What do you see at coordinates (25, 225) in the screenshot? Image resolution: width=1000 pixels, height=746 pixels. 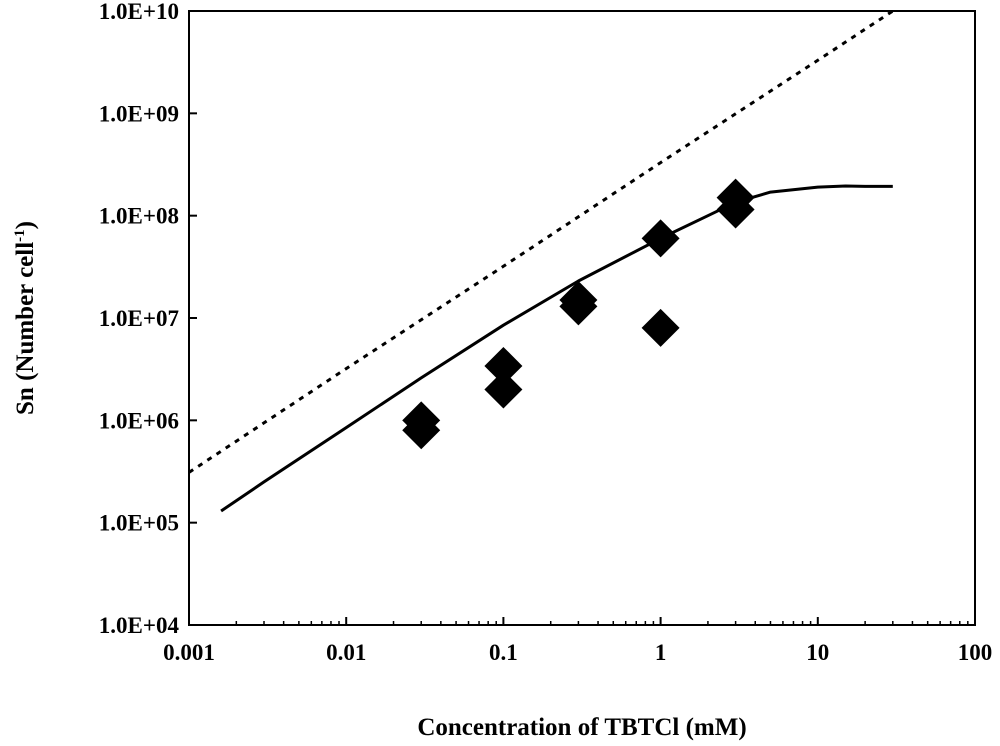 I see `y-axis-title-close: )` at bounding box center [25, 225].